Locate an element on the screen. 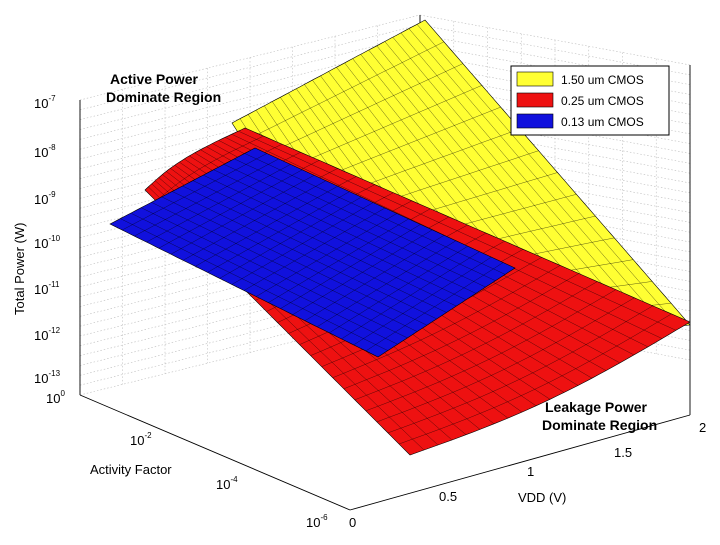 The width and height of the screenshot is (720, 545). activity-tick-label: 10⁻² is located at coordinates (141, 439).